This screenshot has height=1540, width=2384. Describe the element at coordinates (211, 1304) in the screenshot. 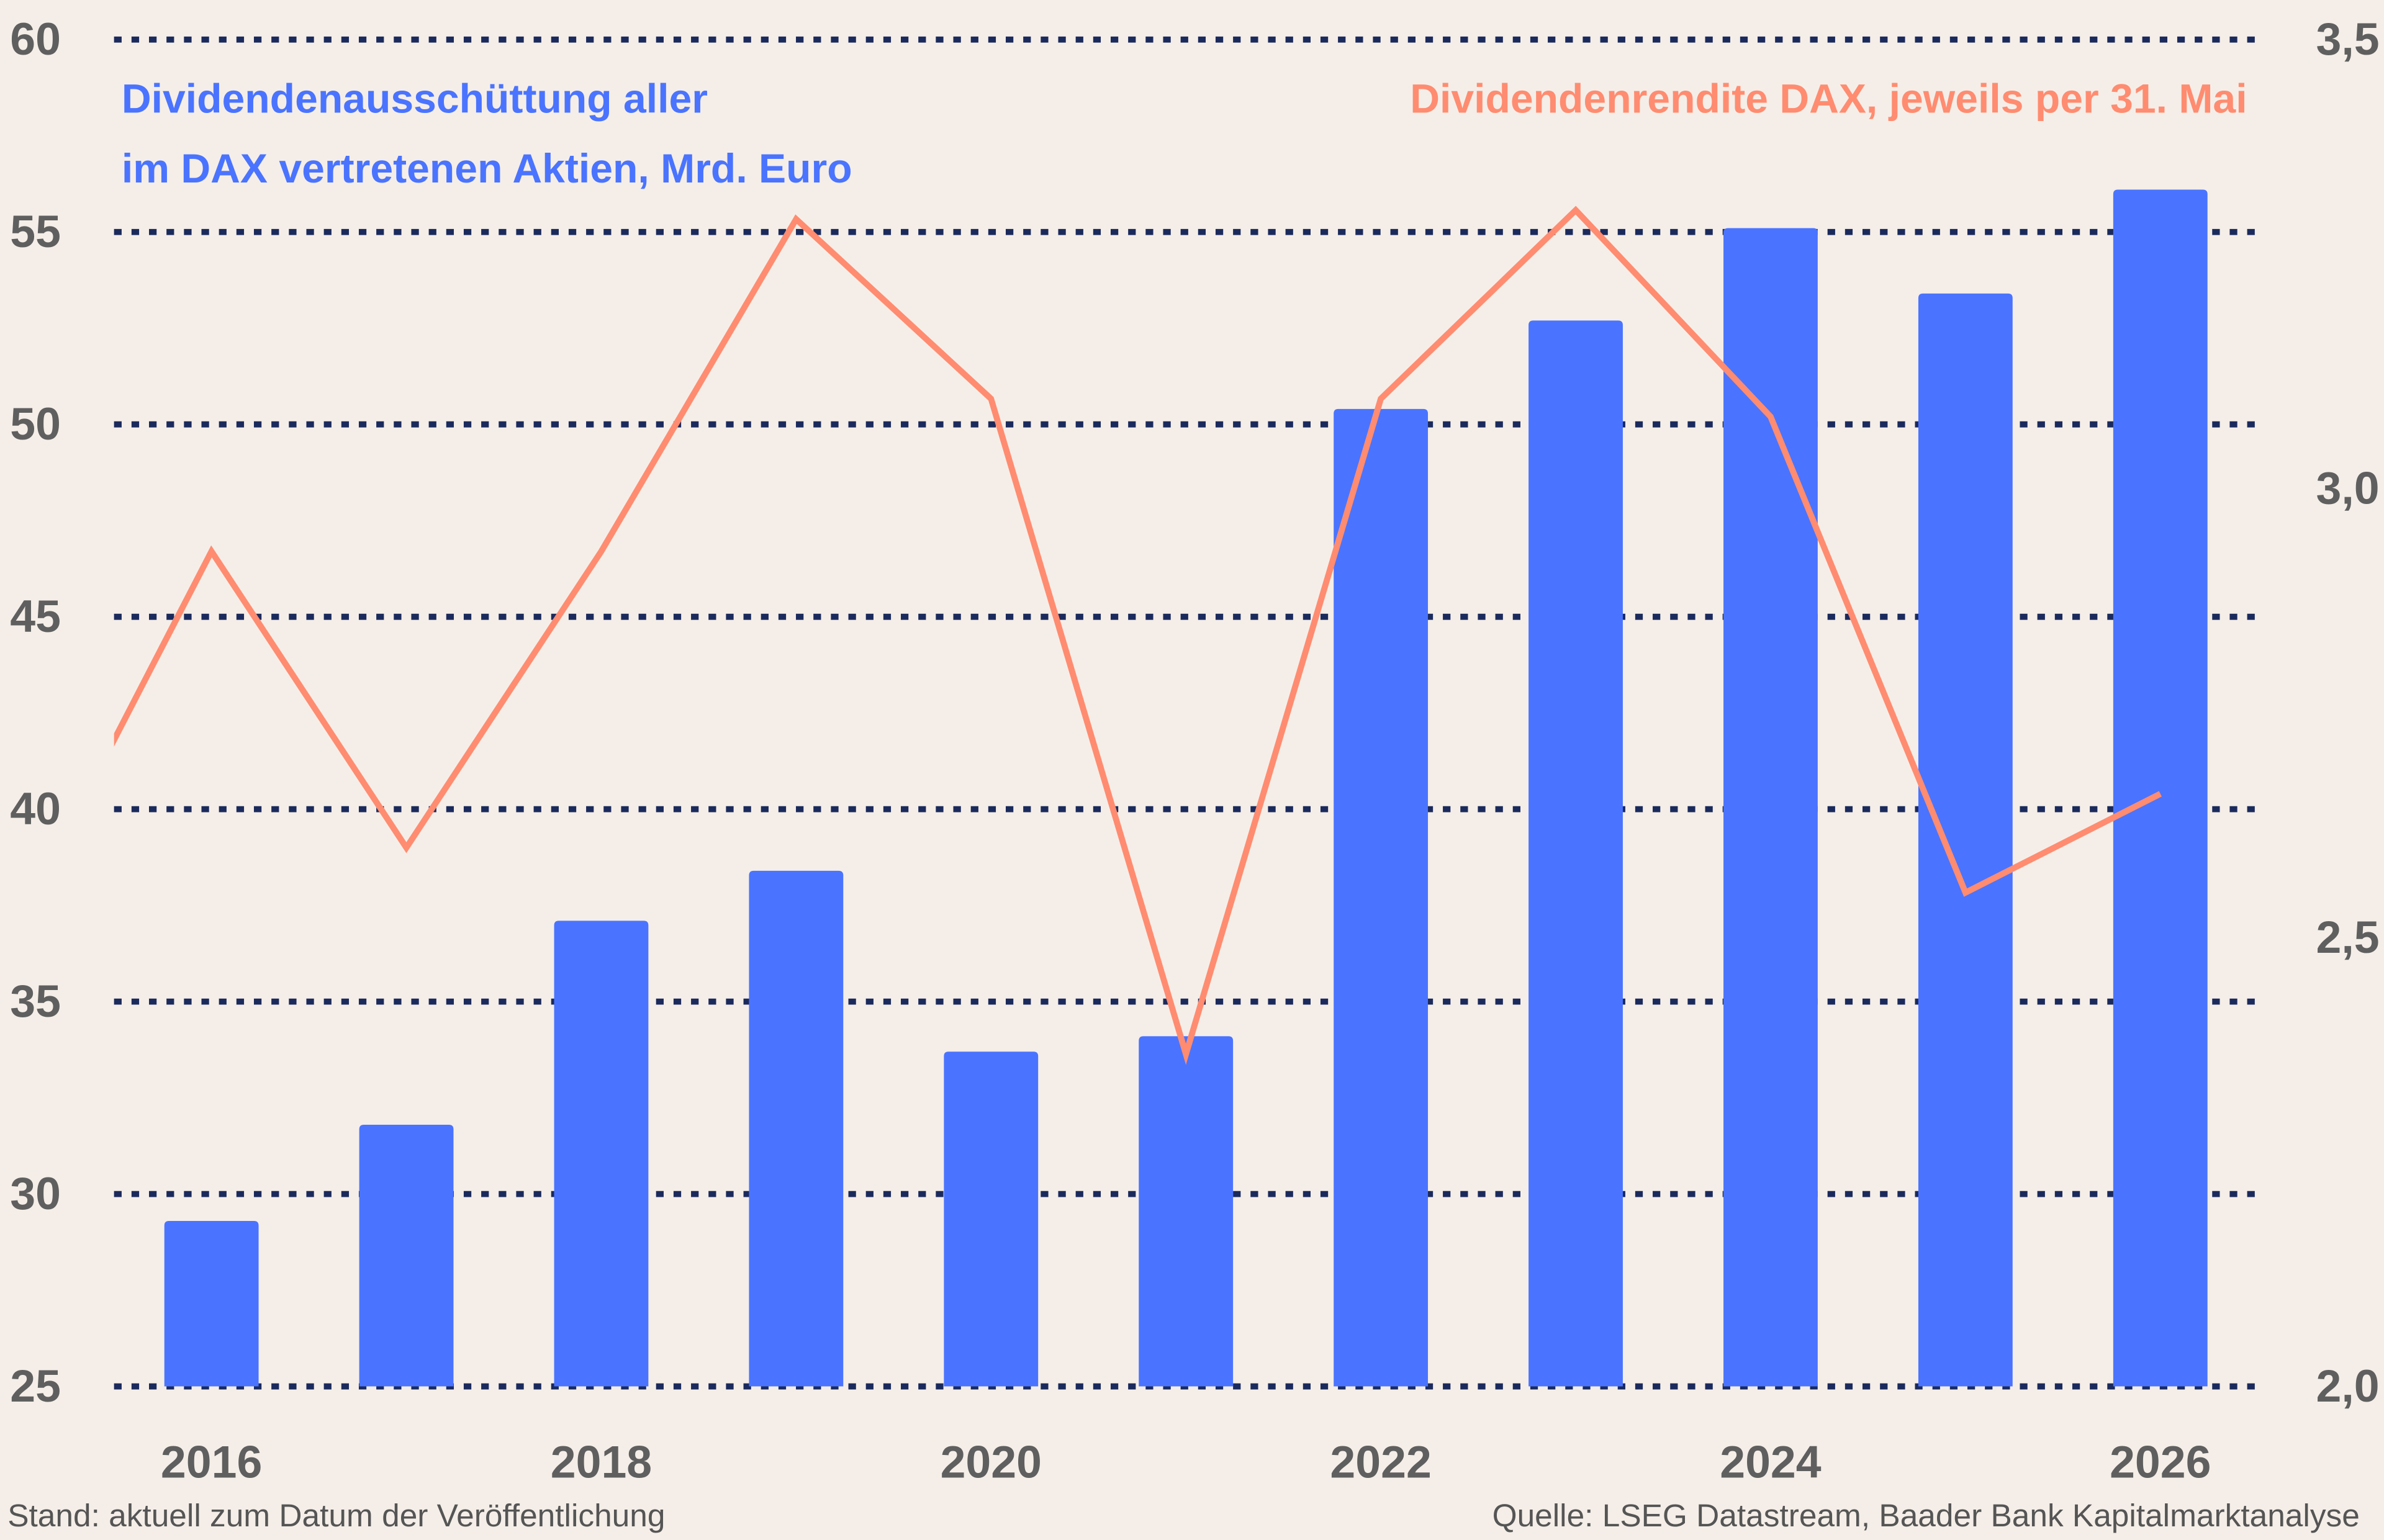

I see `bar-2016` at that location.